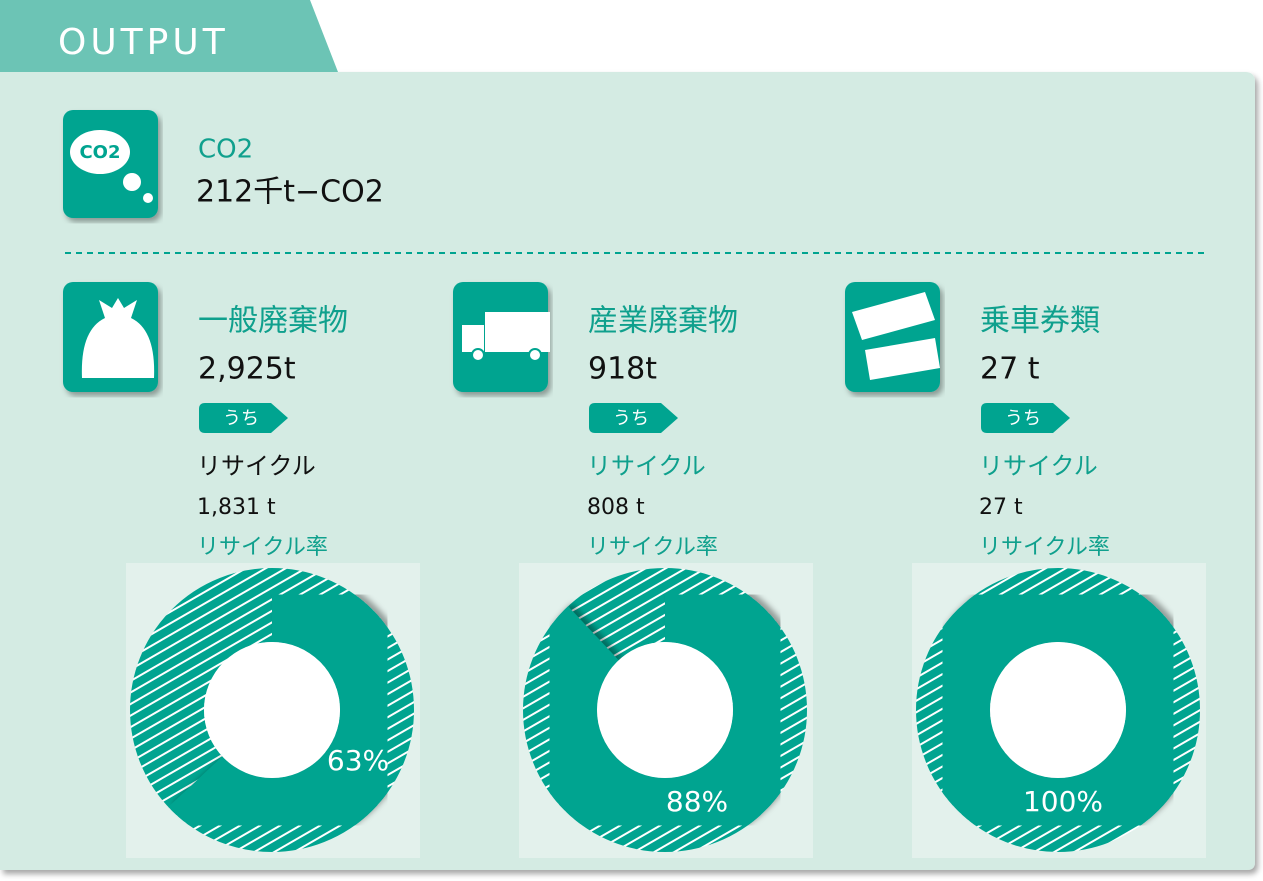 This screenshot has width=1263, height=881. What do you see at coordinates (236, 507) in the screenshot?
I see `recycle-amount: 1,831 t` at bounding box center [236, 507].